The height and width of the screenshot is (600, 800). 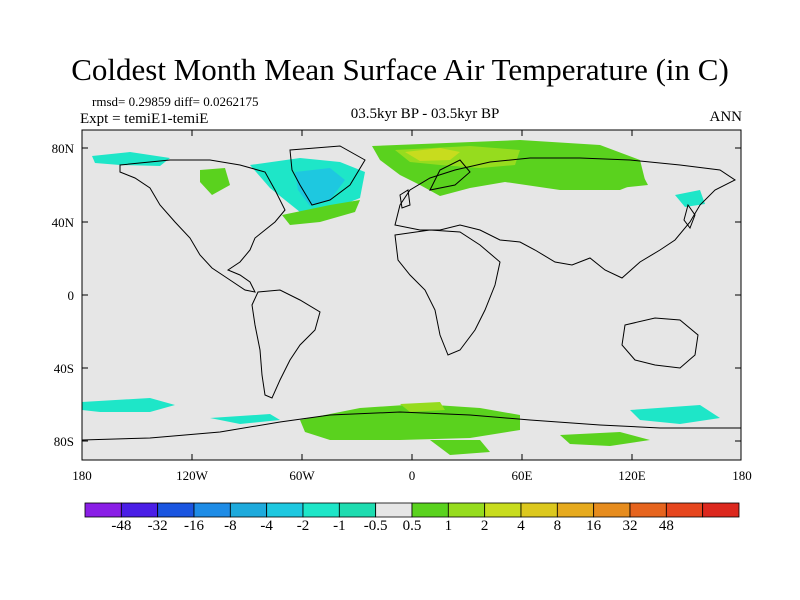 I want to click on lat-tick-80n: 80N, so click(x=62, y=148).